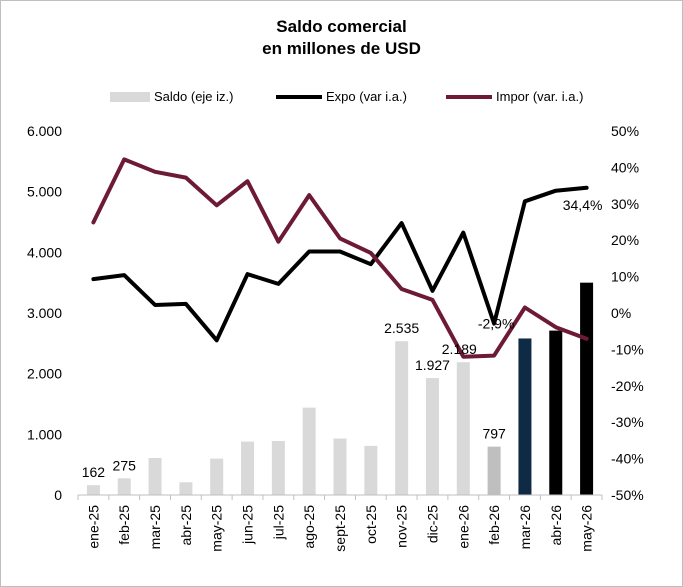 Image resolution: width=683 pixels, height=587 pixels. I want to click on legend-label-expo: Expo (var i.a.), so click(366, 96).